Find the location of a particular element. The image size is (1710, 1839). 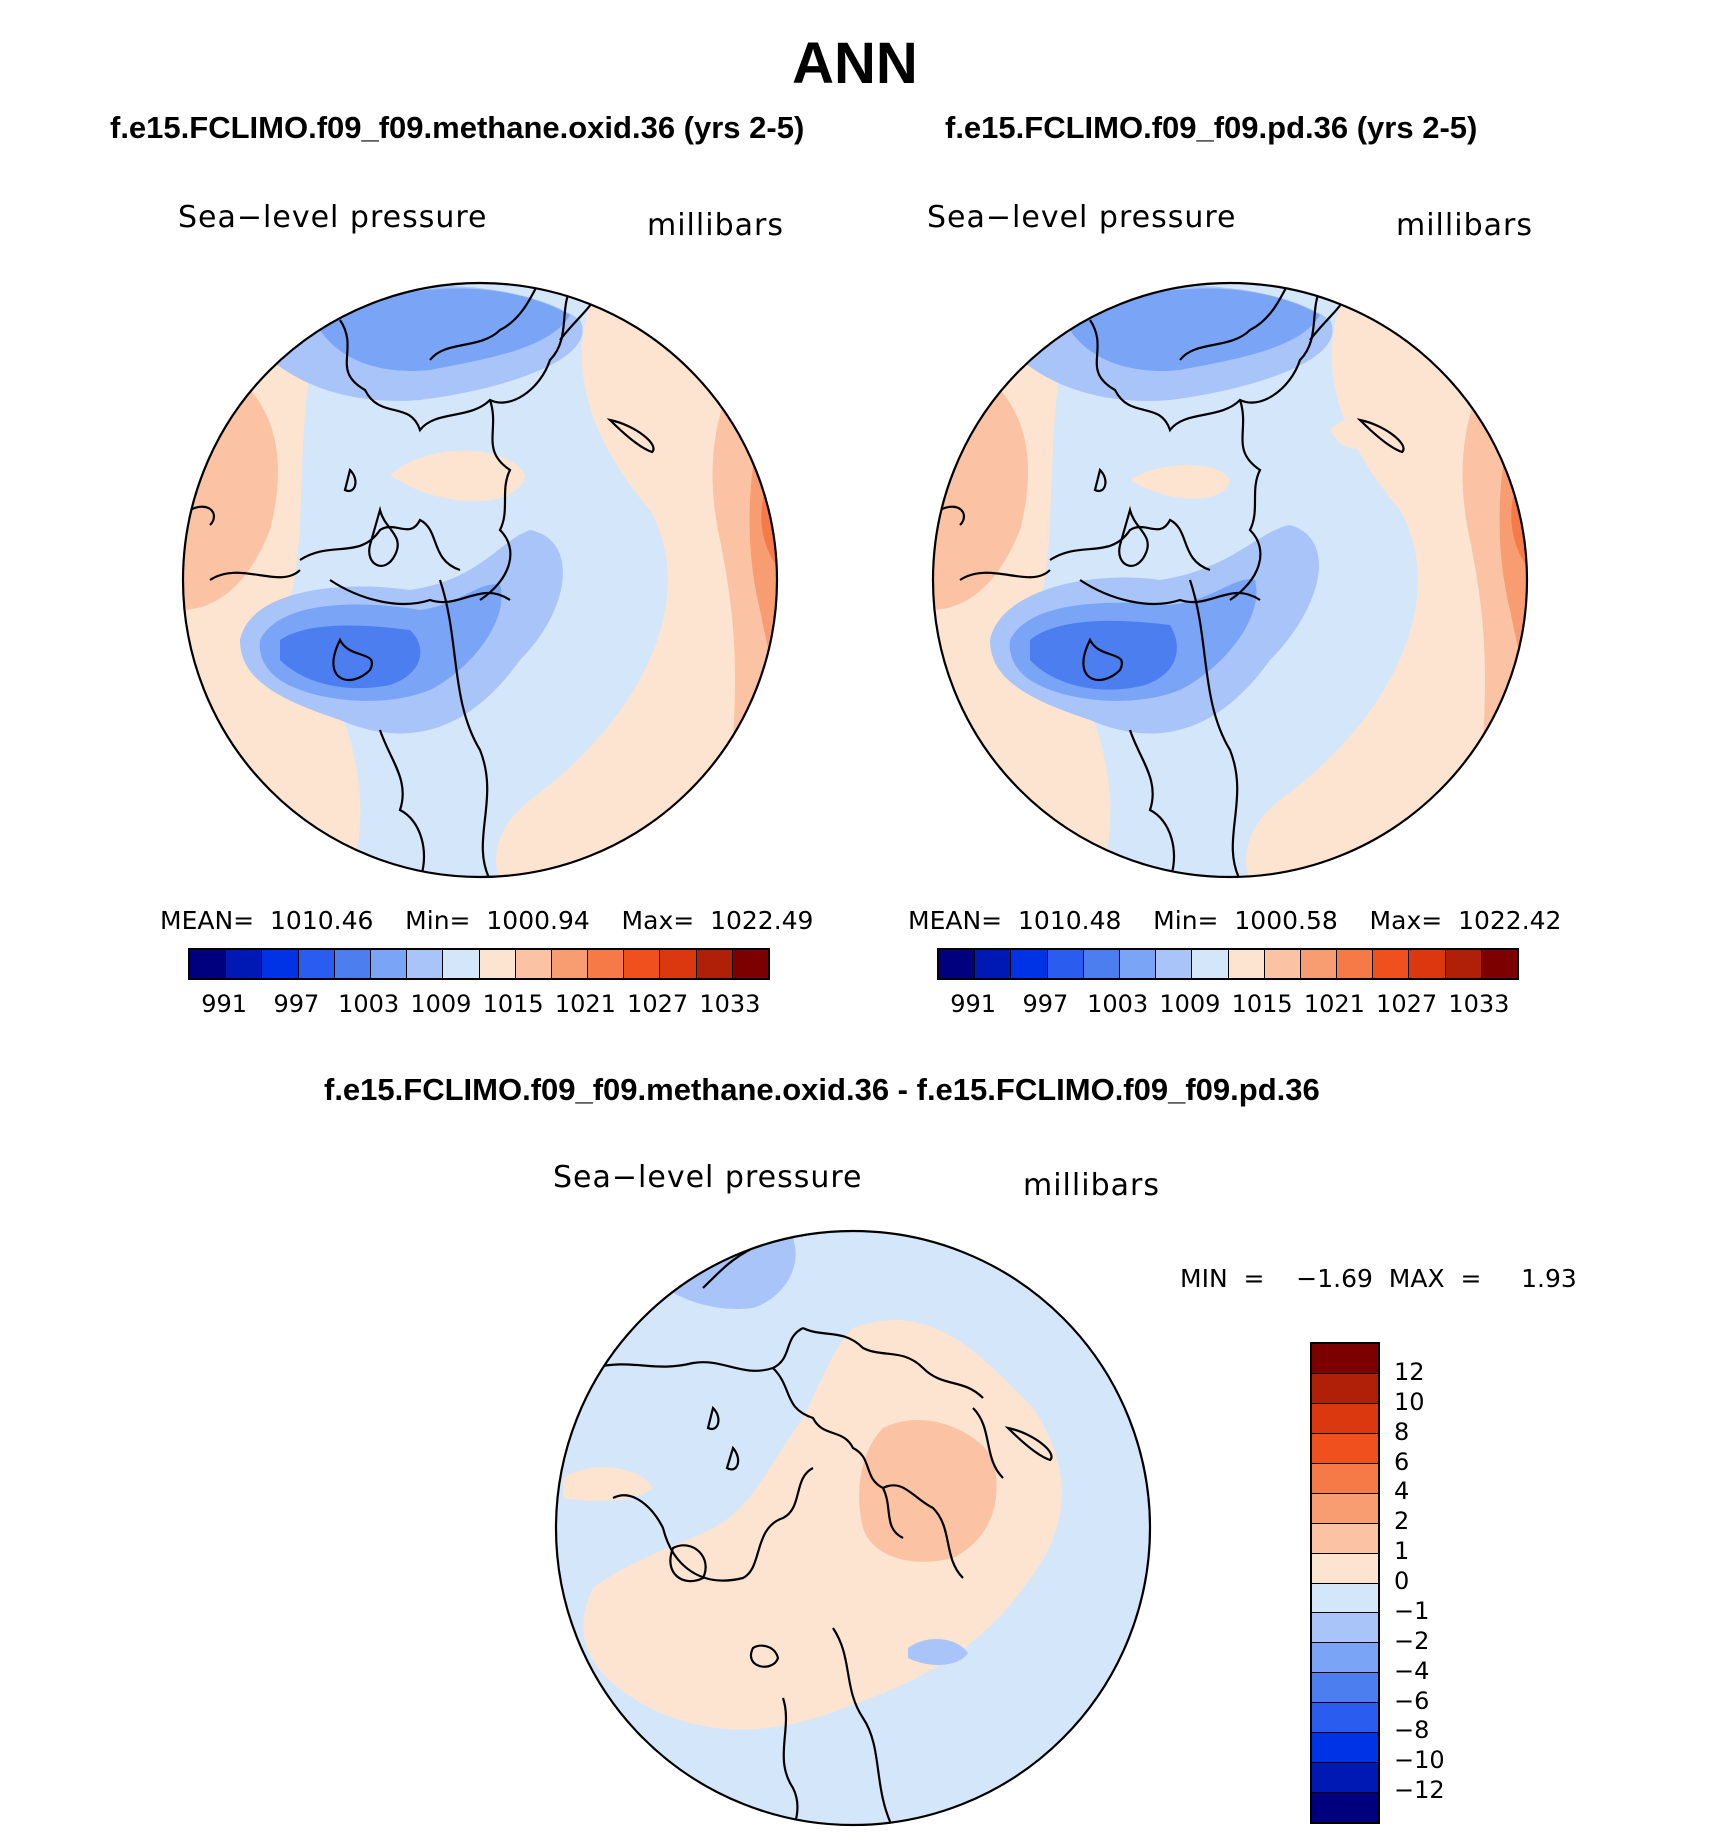

right-slp-map is located at coordinates (1230, 580).